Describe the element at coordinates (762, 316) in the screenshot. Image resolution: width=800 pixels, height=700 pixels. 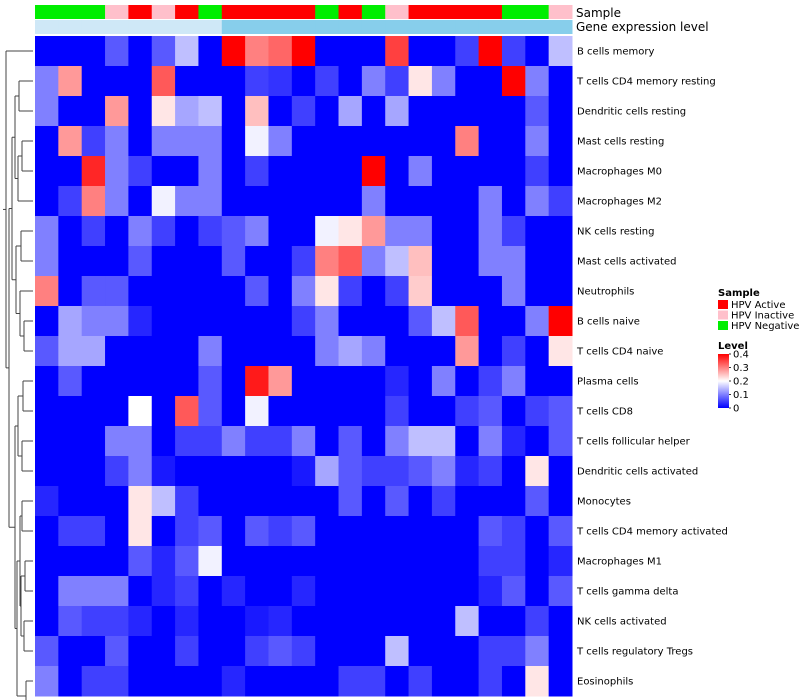
I see `sample-legend-label: HPV Inactive` at that location.